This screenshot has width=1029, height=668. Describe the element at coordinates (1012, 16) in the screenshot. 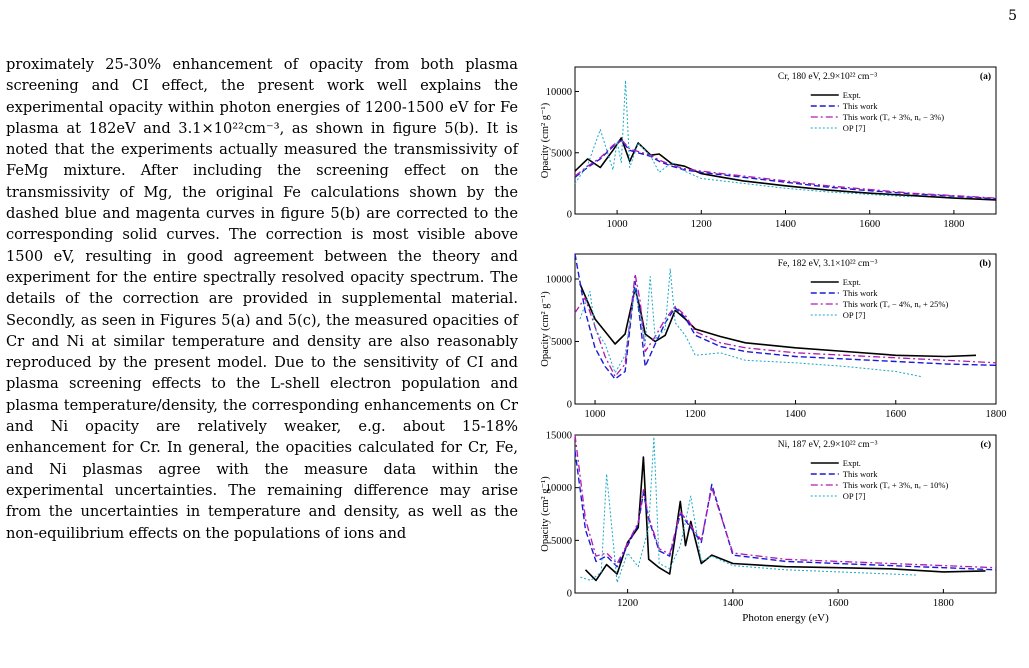

I see `page-number: 5` at that location.